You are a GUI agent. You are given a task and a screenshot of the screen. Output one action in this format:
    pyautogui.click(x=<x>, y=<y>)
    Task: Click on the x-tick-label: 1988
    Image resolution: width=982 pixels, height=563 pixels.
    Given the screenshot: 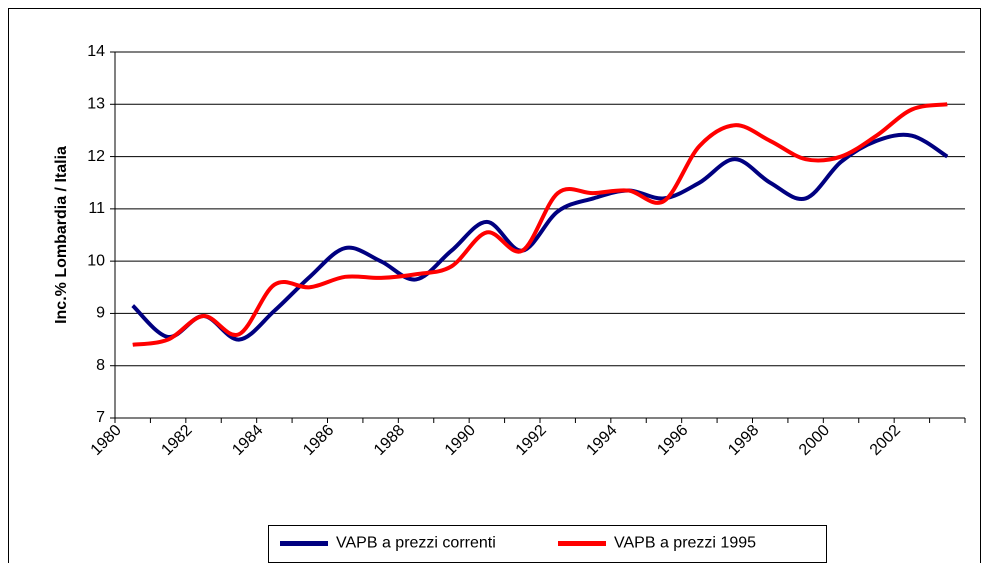 What is the action you would take?
    pyautogui.click(x=389, y=440)
    